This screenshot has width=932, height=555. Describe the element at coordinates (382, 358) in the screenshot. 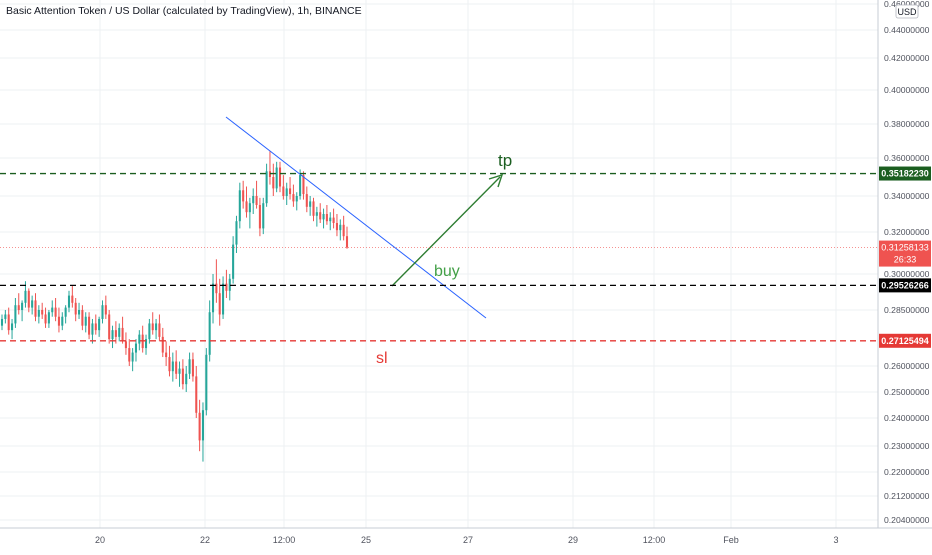

I see `sl-annotation: sl` at that location.